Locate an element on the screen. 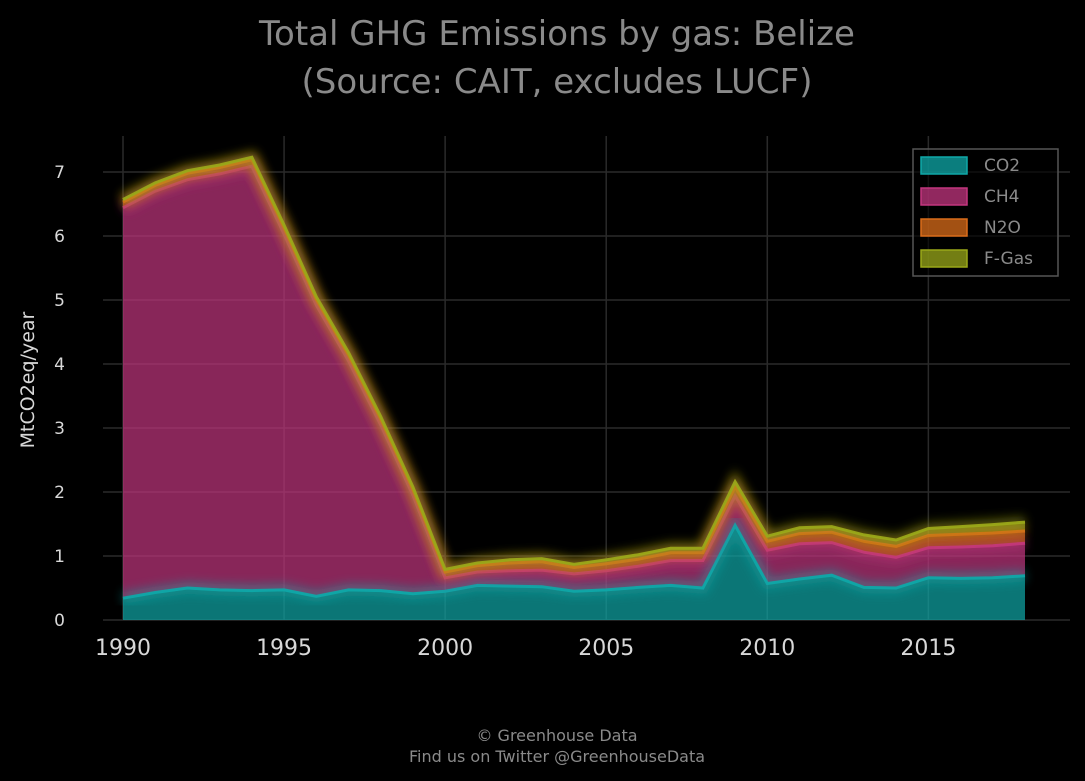  legend-label-co2: CO2 is located at coordinates (1002, 166).